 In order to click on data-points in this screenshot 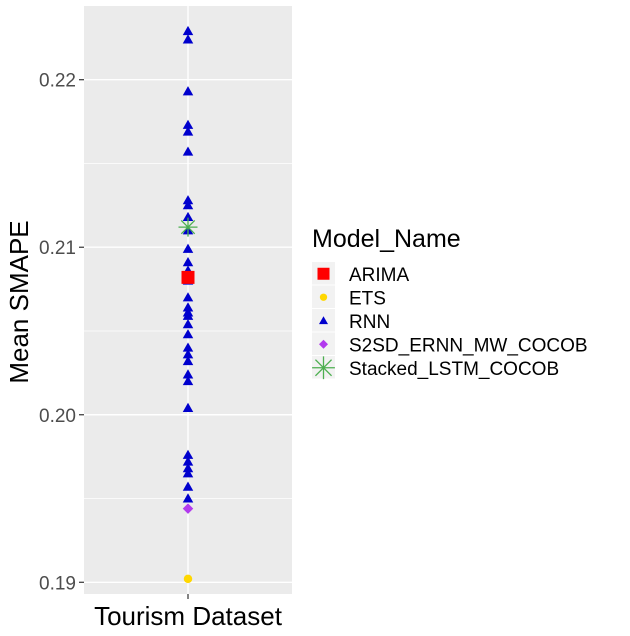, I will do `click(188, 304)`.